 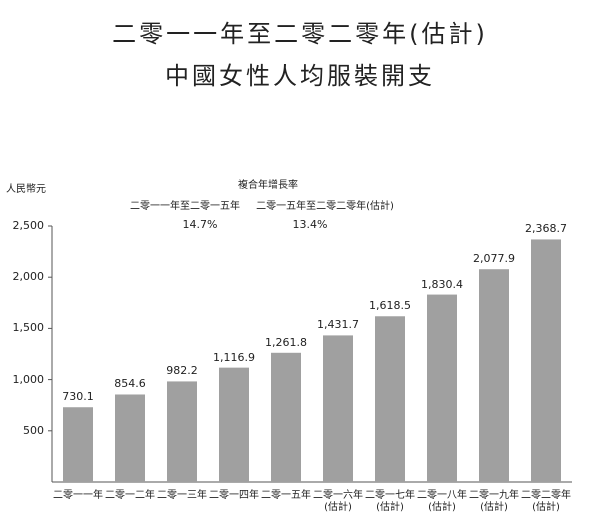 What do you see at coordinates (286, 495) in the screenshot?
I see `x-tick-label: 二零一五年` at bounding box center [286, 495].